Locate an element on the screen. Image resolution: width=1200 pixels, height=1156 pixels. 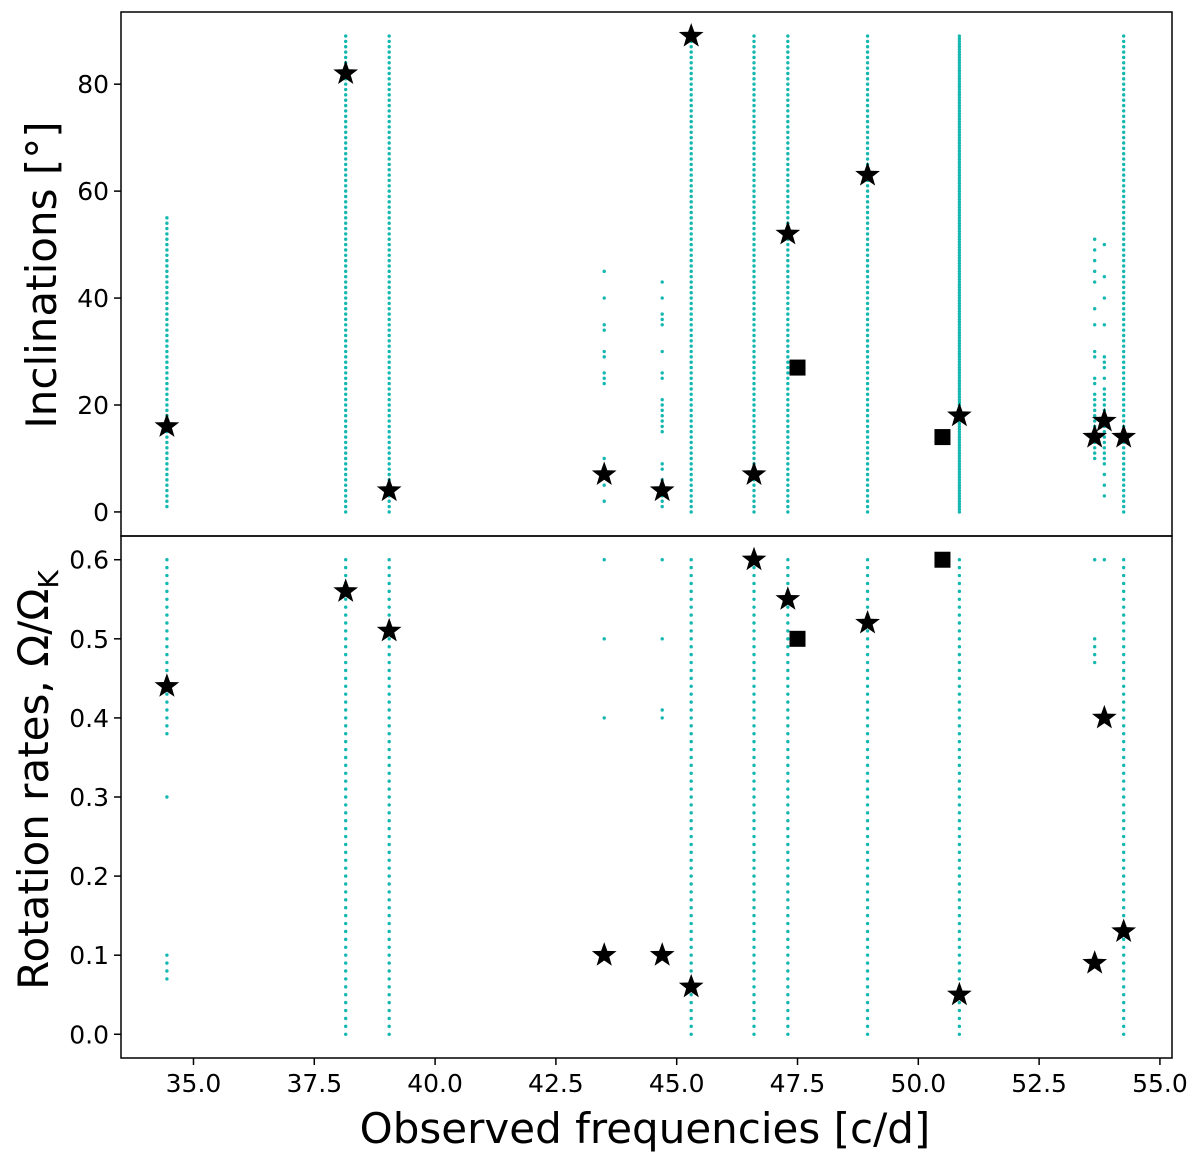
x-tick-label: 37.5 is located at coordinates (314, 1083).